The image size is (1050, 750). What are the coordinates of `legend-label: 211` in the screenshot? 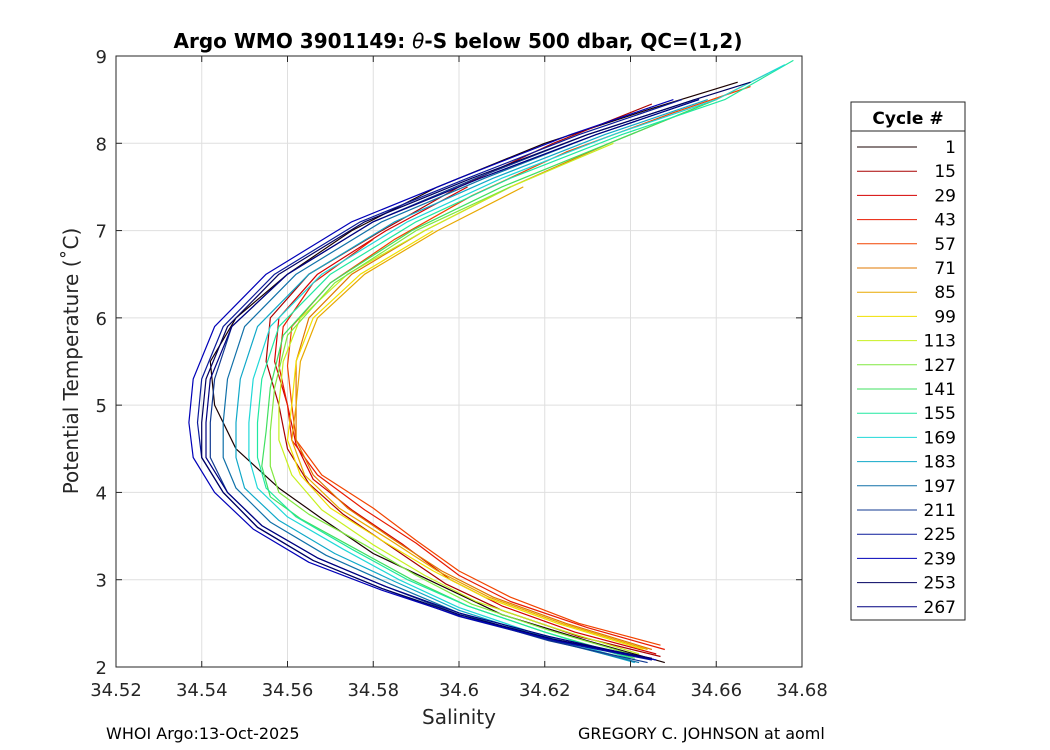 It's located at (940, 511).